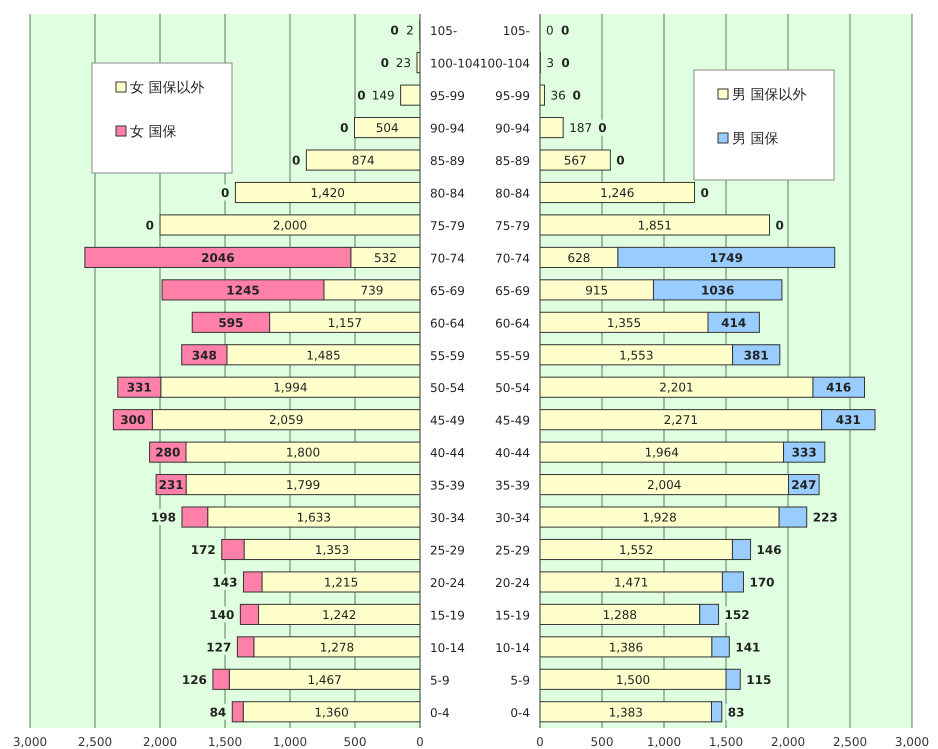 The image size is (938, 749). Describe the element at coordinates (769, 550) in the screenshot. I see `data-label: 146` at that location.